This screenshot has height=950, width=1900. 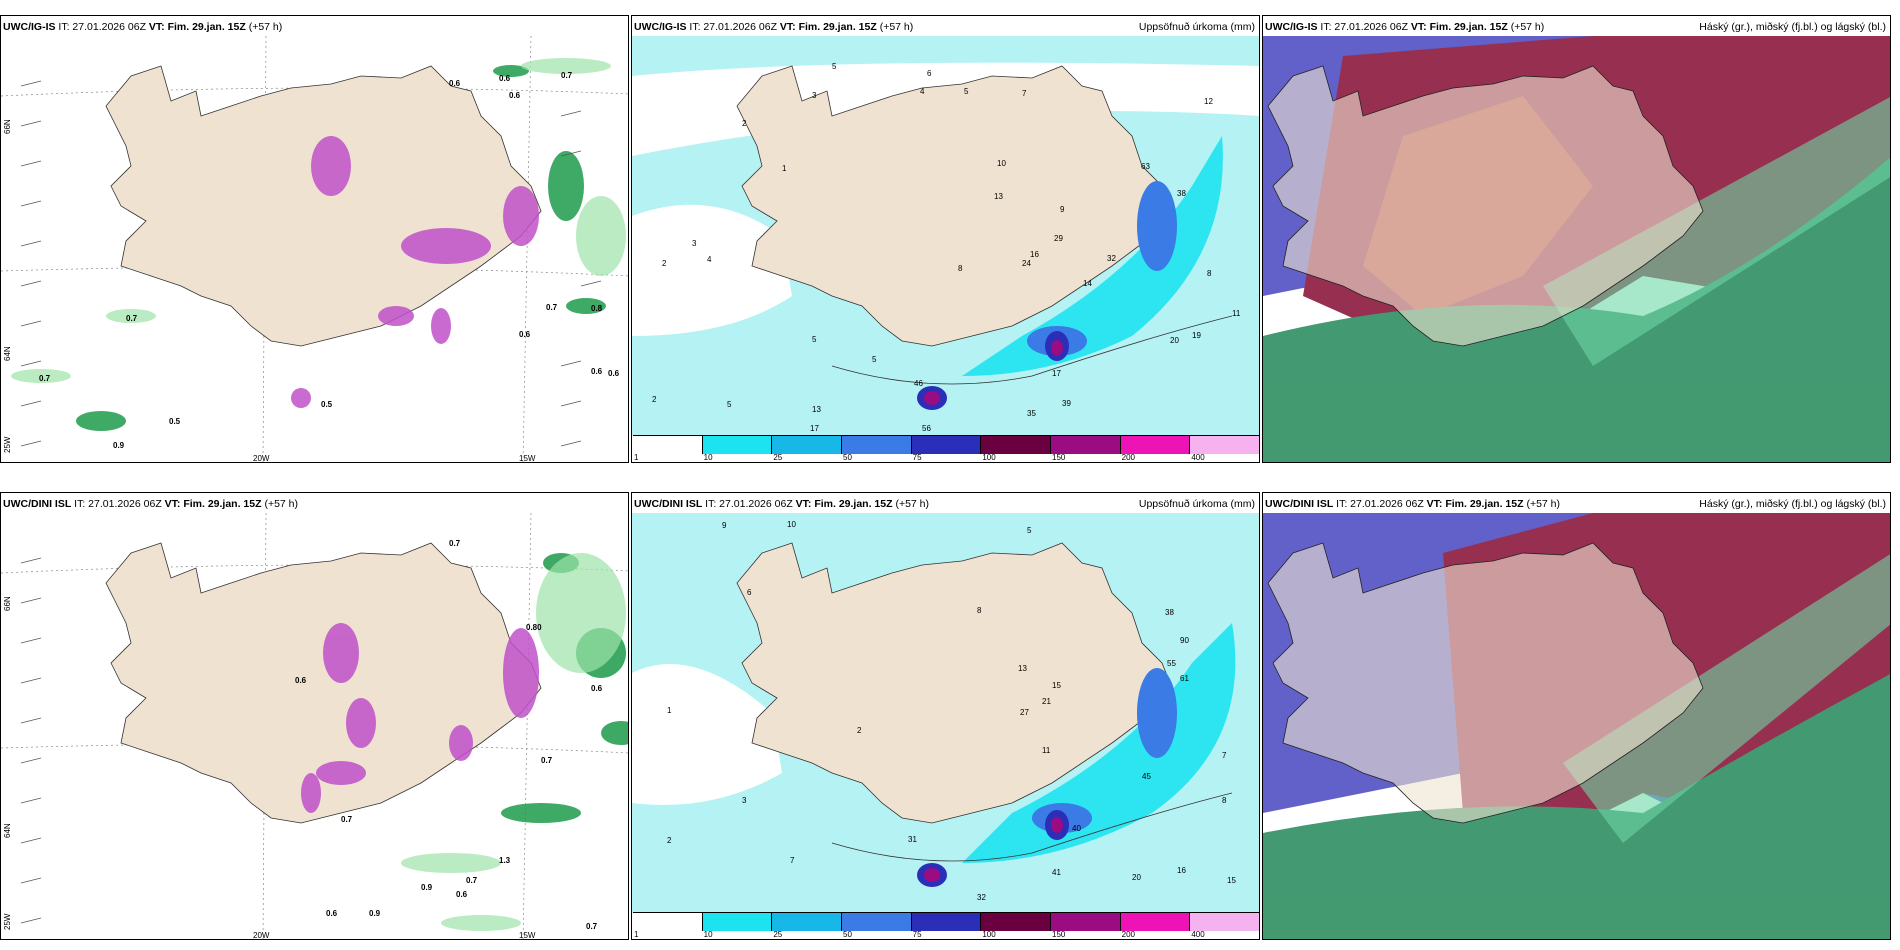 What do you see at coordinates (327, 404) in the screenshot?
I see `svg-text: 0.5` at bounding box center [327, 404].